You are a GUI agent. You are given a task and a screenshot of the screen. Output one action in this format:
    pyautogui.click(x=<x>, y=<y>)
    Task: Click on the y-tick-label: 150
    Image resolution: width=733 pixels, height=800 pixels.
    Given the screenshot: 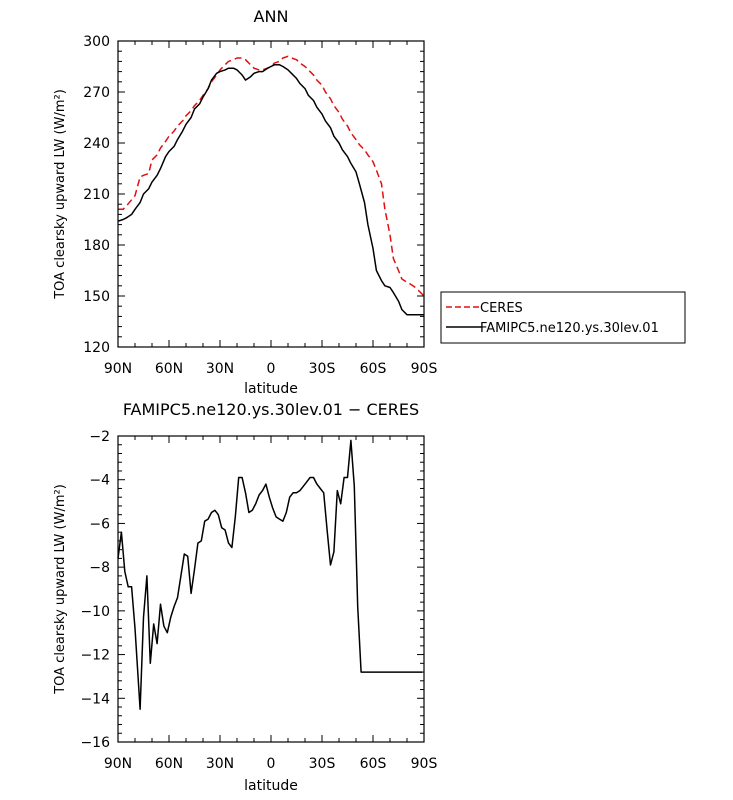 What is the action you would take?
    pyautogui.click(x=96, y=297)
    